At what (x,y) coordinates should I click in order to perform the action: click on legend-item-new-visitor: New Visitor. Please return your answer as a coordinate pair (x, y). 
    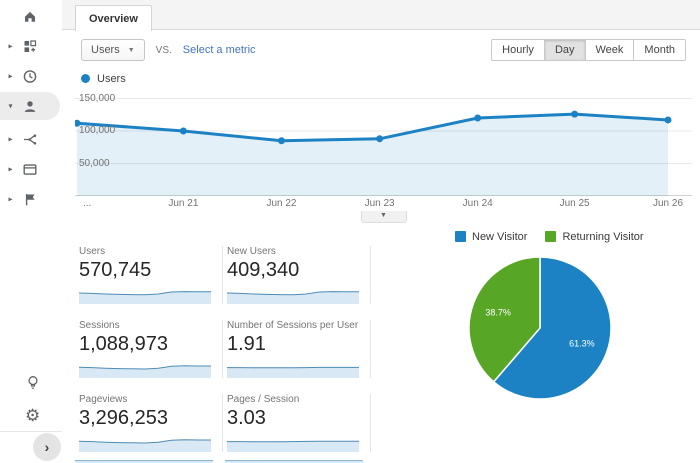
    Looking at the image, I should click on (491, 237).